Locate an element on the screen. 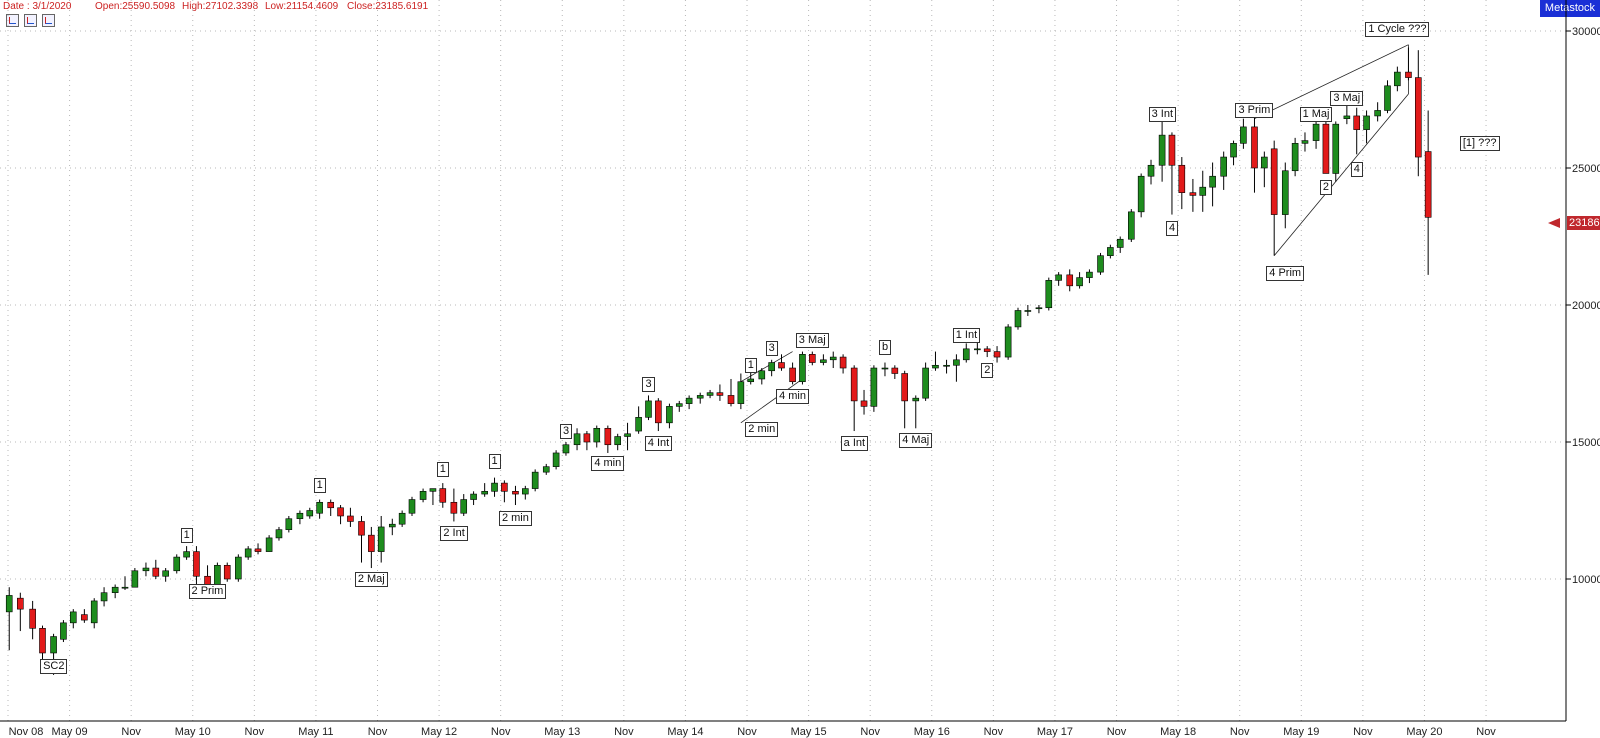 The width and height of the screenshot is (1600, 738). y-tick-label: 25000 is located at coordinates (1586, 169).